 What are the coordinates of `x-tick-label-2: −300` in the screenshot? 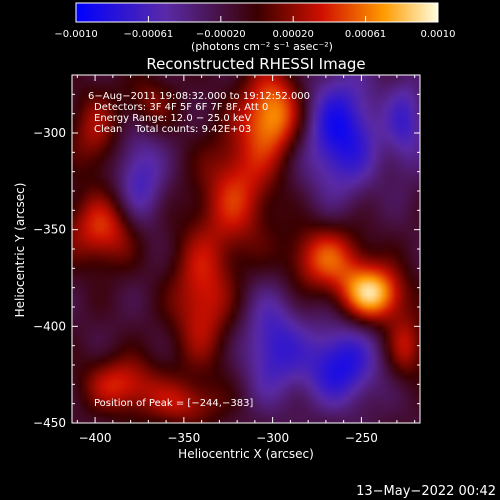 It's located at (272, 438).